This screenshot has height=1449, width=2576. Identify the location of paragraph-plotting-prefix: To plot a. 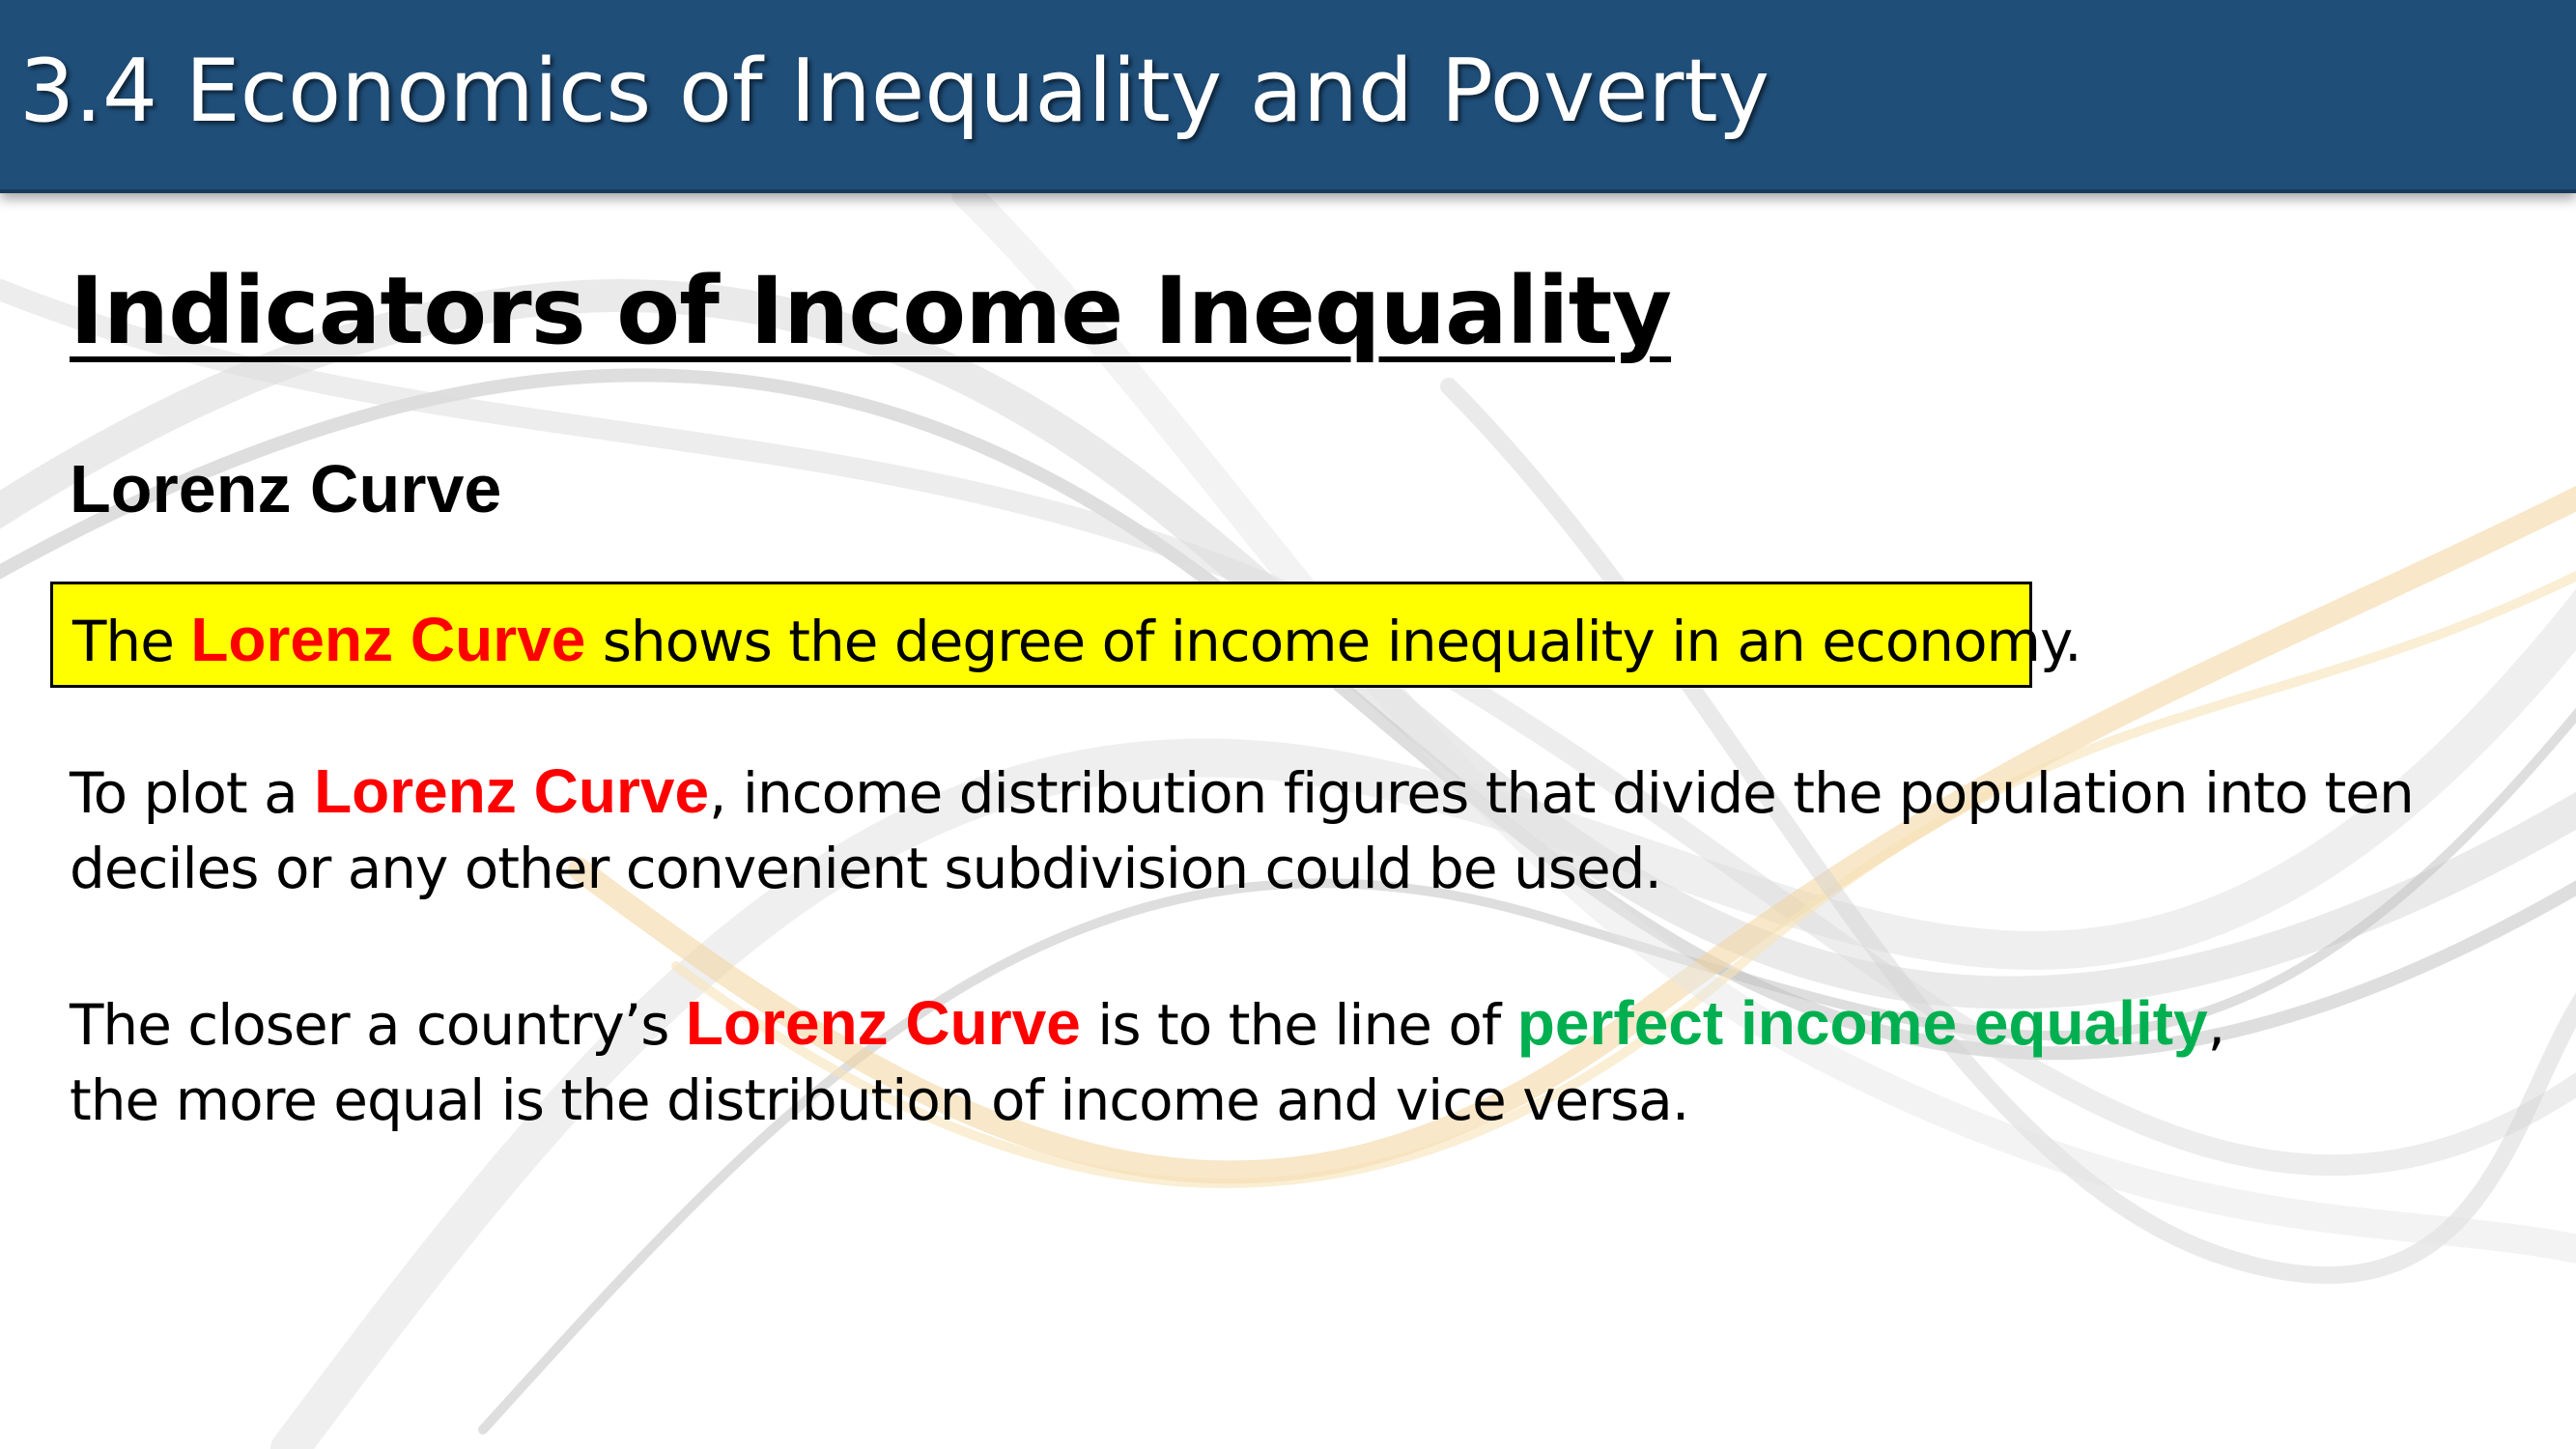
(192, 793).